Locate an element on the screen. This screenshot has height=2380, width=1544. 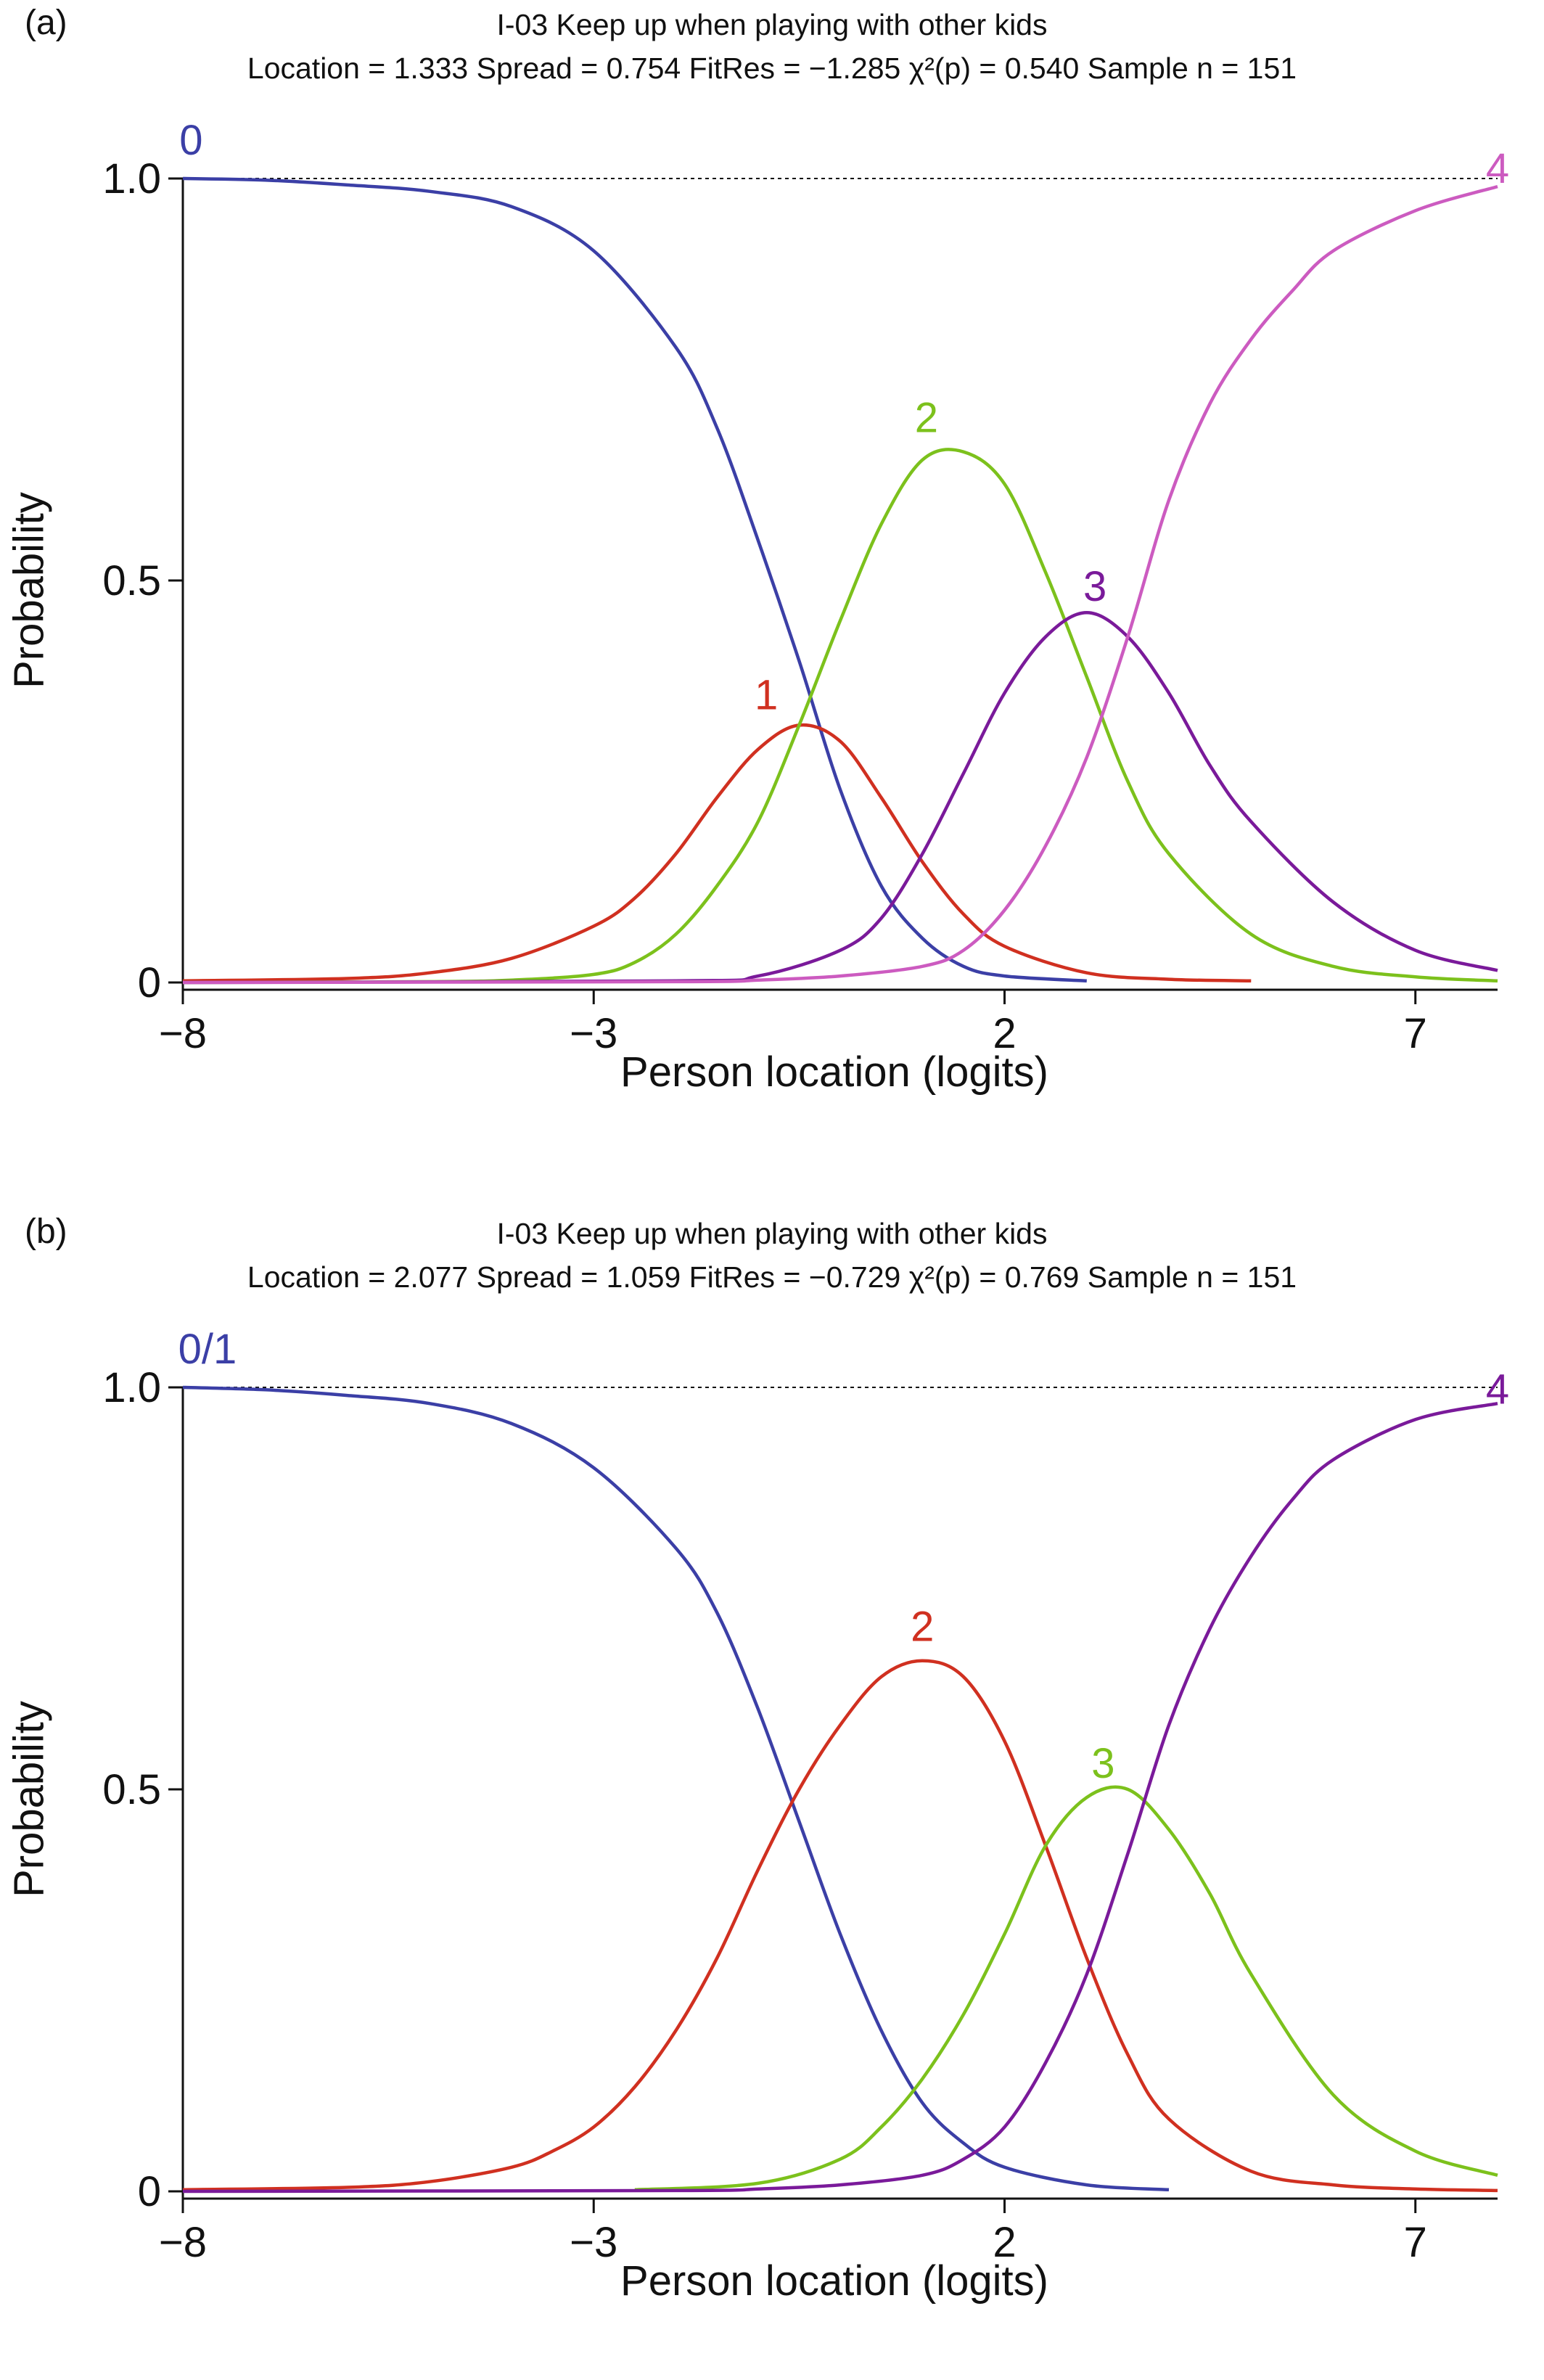
subtitle-chi: χ²(p) = 0.769 is located at coordinates (994, 1277).